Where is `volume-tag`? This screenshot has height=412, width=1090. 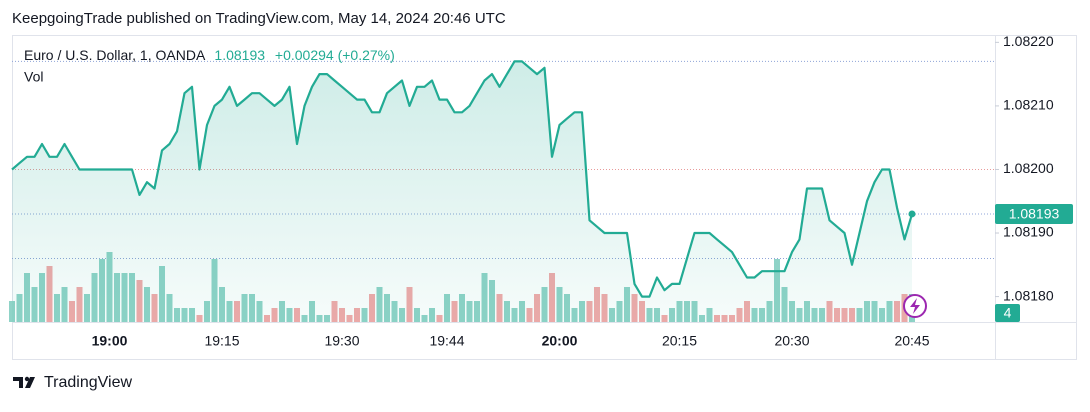 volume-tag is located at coordinates (1007, 313).